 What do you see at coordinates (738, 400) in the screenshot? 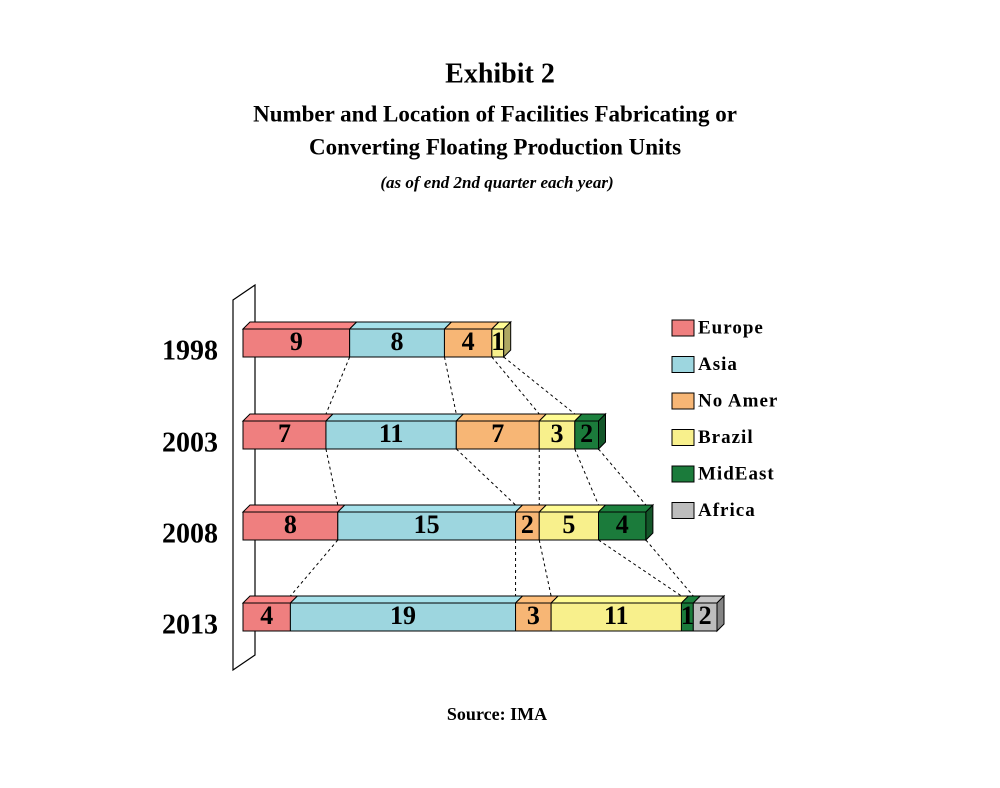
I see `legend-label: No Amer` at bounding box center [738, 400].